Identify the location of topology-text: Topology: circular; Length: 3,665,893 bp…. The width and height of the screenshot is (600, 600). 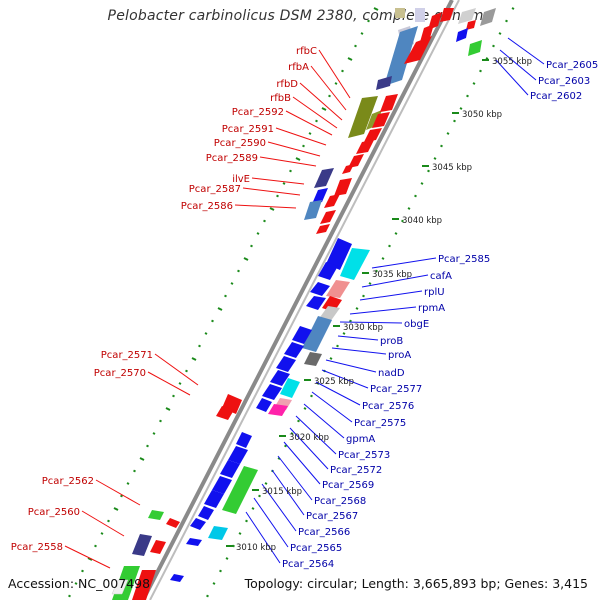
(416, 583).